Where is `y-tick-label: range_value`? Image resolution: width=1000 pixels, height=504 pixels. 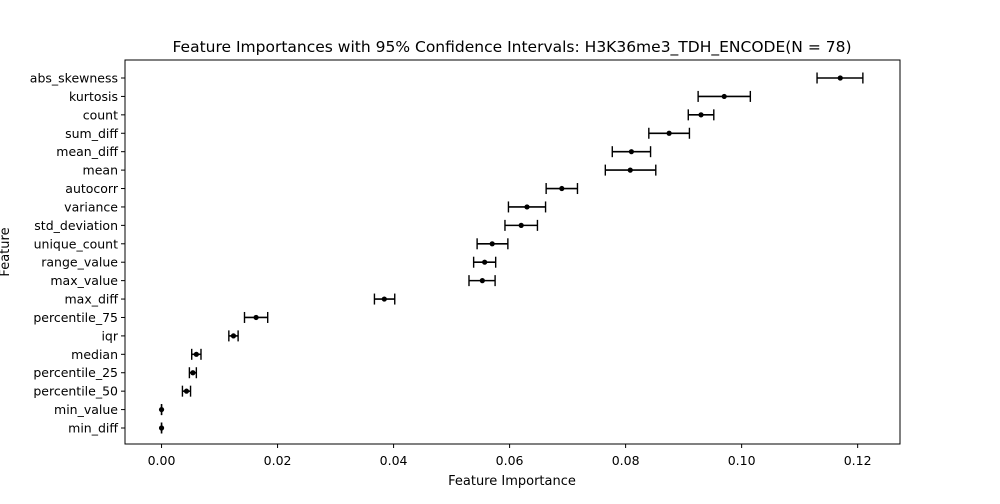
y-tick-label: range_value is located at coordinates (79, 262).